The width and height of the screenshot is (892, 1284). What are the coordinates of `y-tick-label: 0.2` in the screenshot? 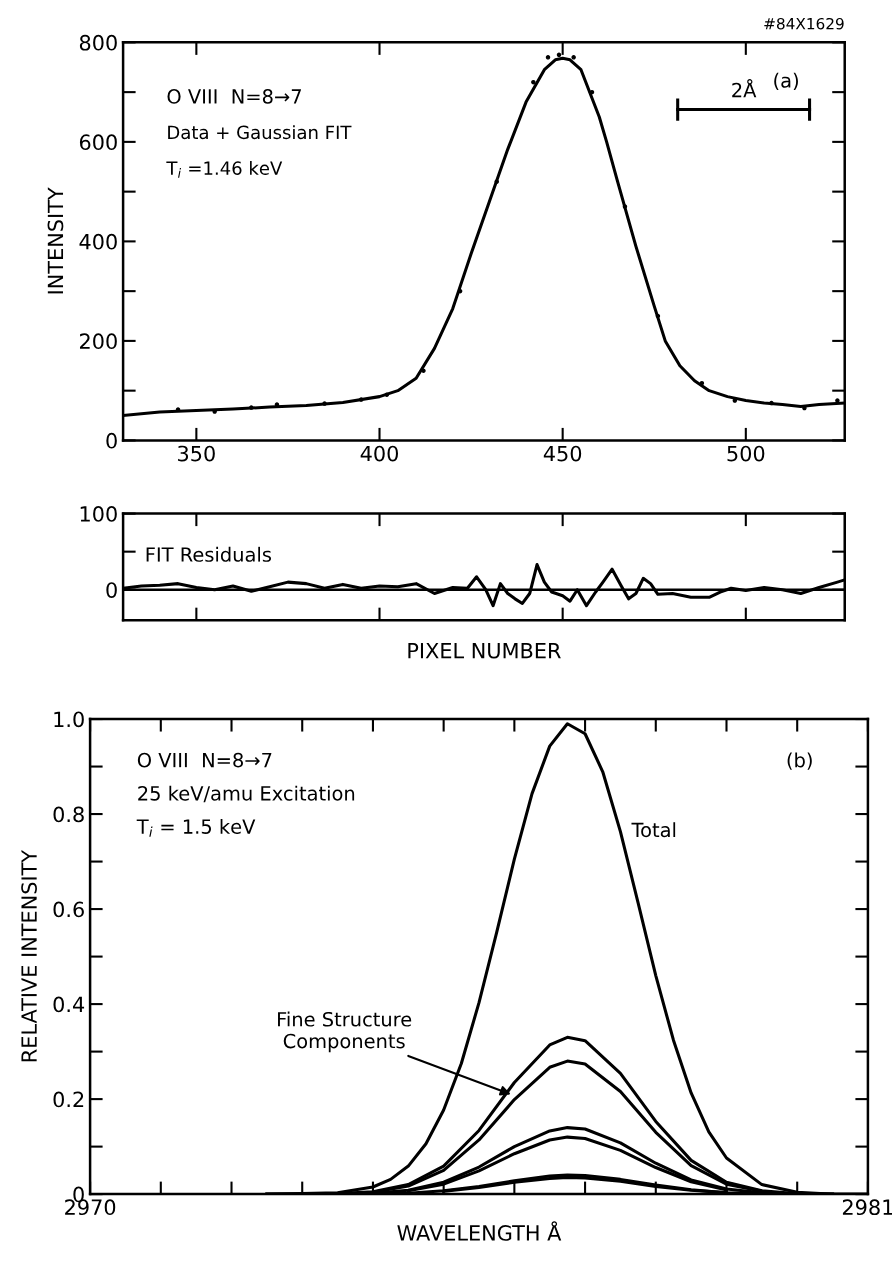 It's located at (68, 1099).